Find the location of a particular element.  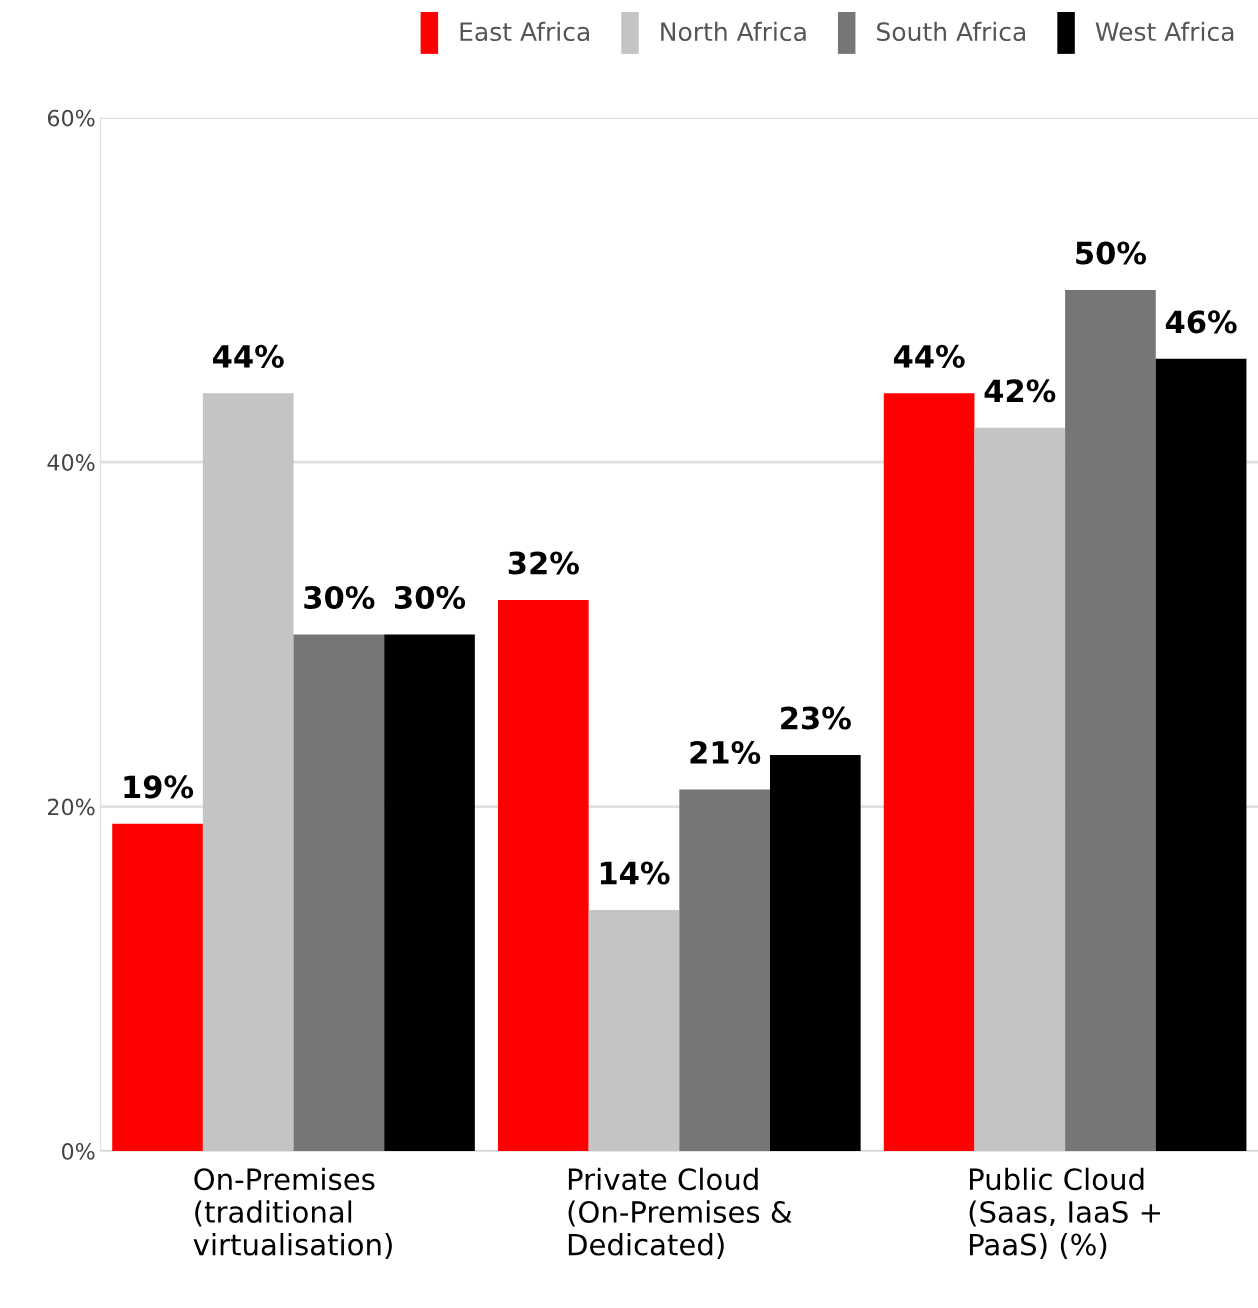

text: 14% is located at coordinates (635, 873).